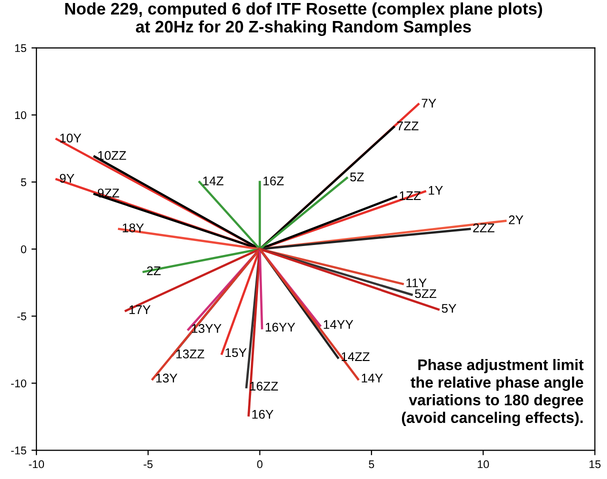  What do you see at coordinates (357, 177) in the screenshot?
I see `series-label: 5Z` at bounding box center [357, 177].